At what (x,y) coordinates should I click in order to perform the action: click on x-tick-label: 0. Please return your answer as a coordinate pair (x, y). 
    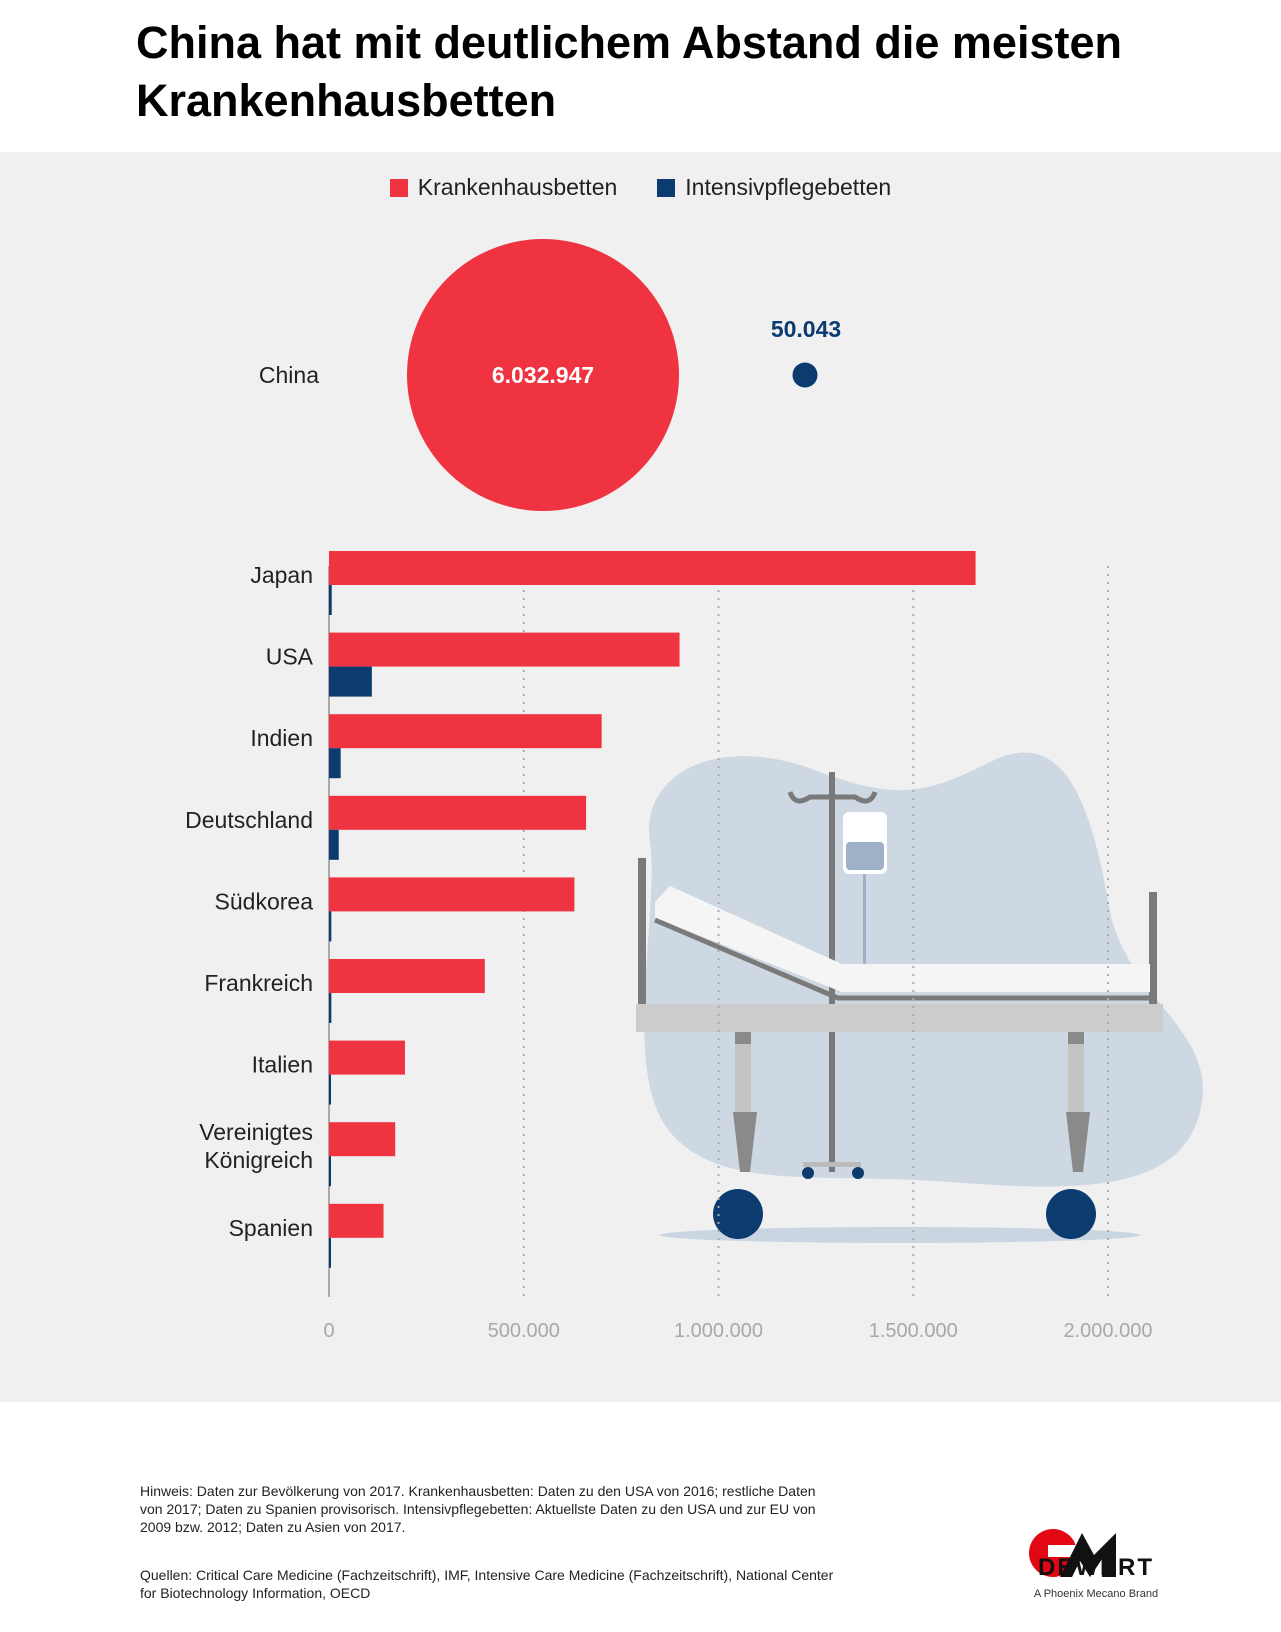
    Looking at the image, I should click on (328, 1331).